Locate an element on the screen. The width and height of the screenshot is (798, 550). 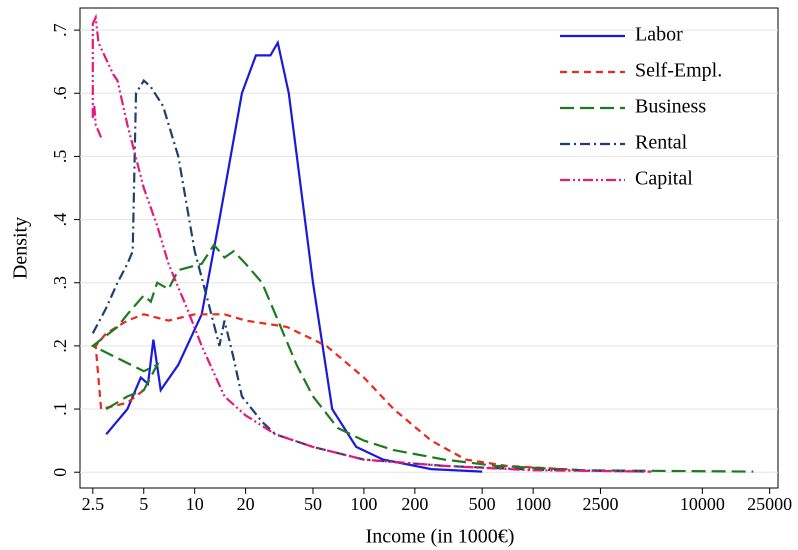
y-tick-label: .7 is located at coordinates (60, 30).